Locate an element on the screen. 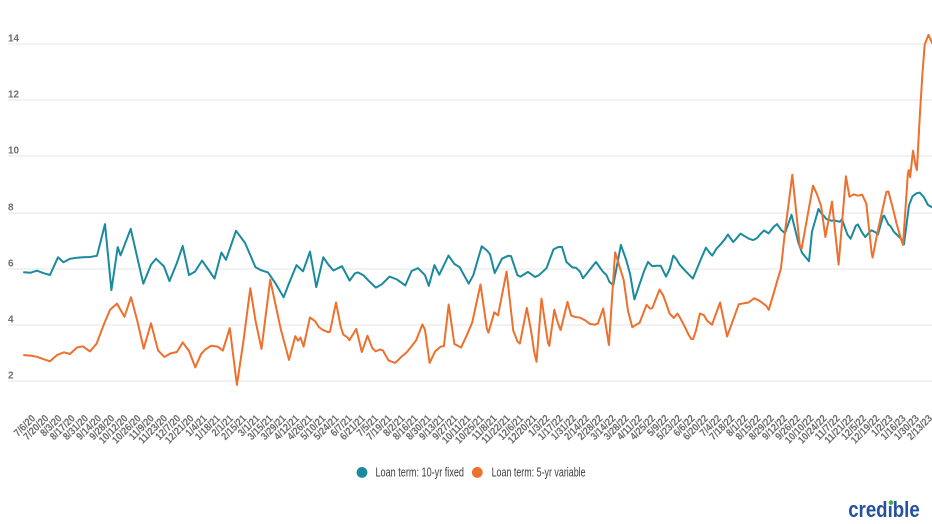 The image size is (932, 524). svg-text: 14 is located at coordinates (13, 39).